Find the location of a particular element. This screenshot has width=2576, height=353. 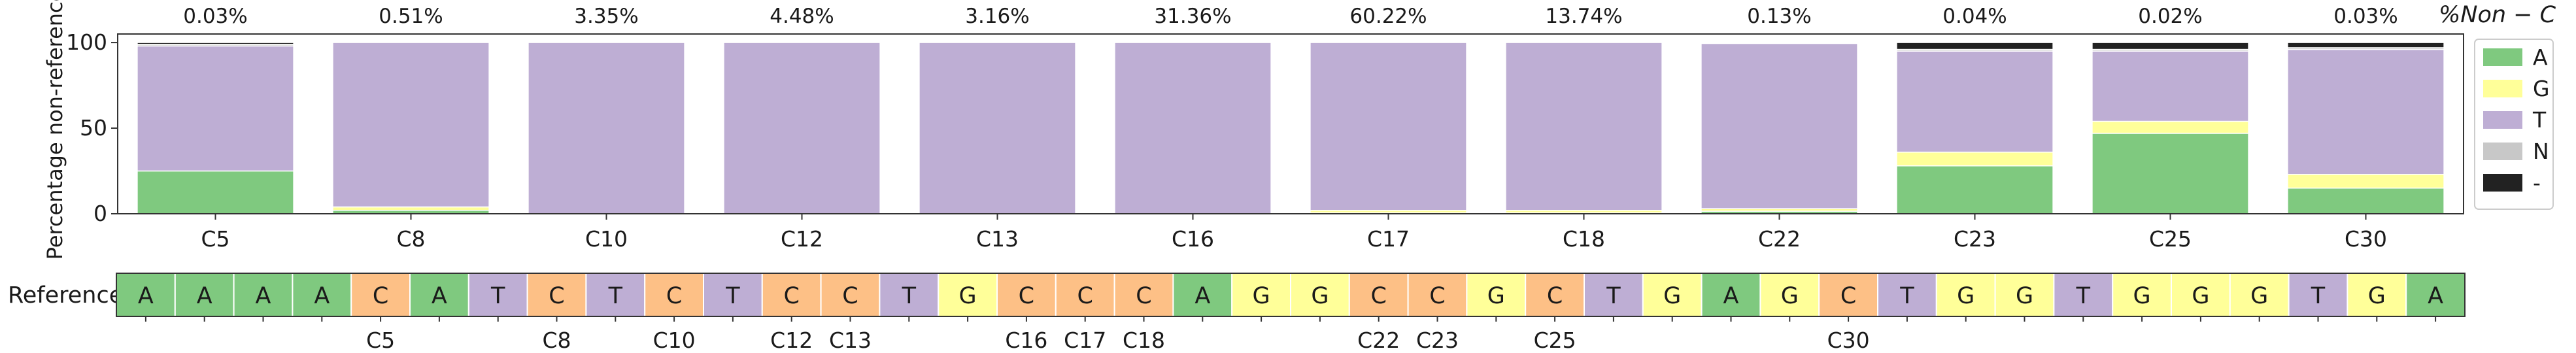

right-axis-title: %Non − C is located at coordinates (2497, 15).